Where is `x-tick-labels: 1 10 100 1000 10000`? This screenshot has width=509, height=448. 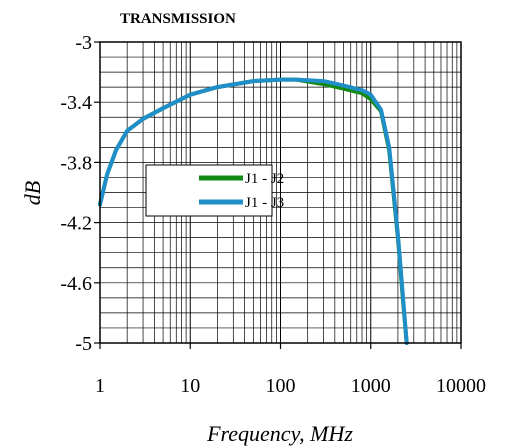 x-tick-labels: 1 10 100 1000 10000 is located at coordinates (290, 370).